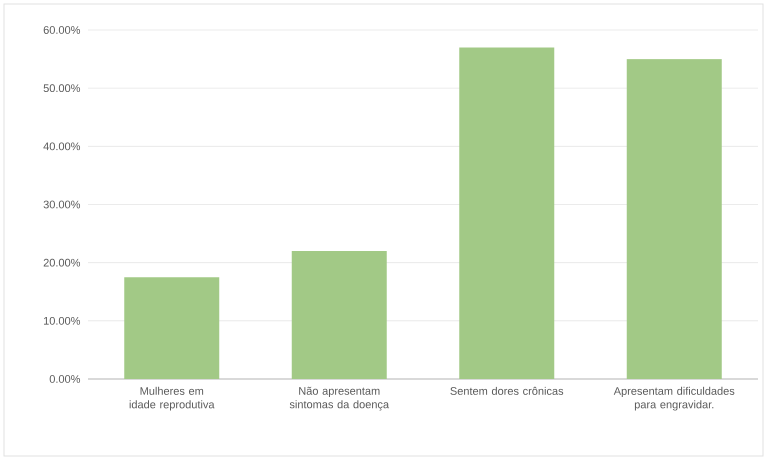  What do you see at coordinates (62, 30) in the screenshot?
I see `y-tick-label: 60.00%` at bounding box center [62, 30].